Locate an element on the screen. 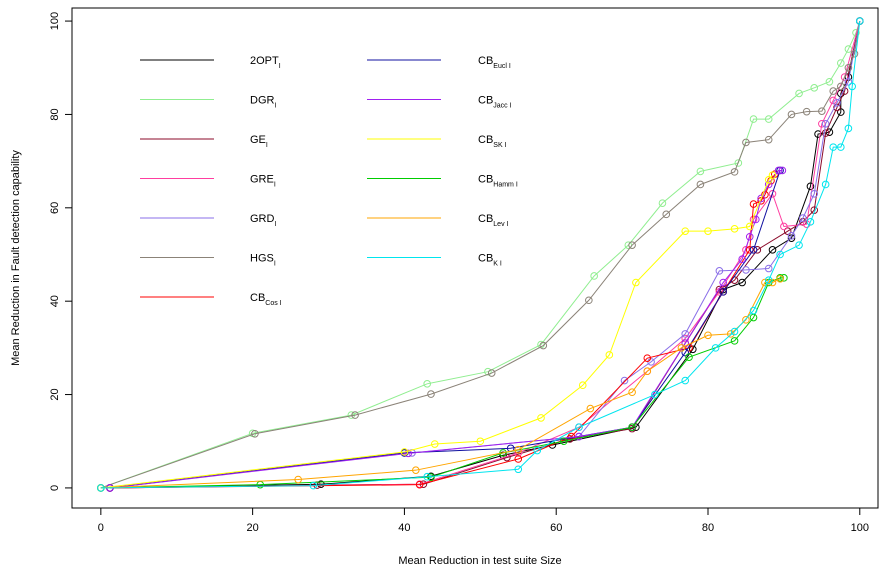  y-tick-label: 80 is located at coordinates (55, 114).